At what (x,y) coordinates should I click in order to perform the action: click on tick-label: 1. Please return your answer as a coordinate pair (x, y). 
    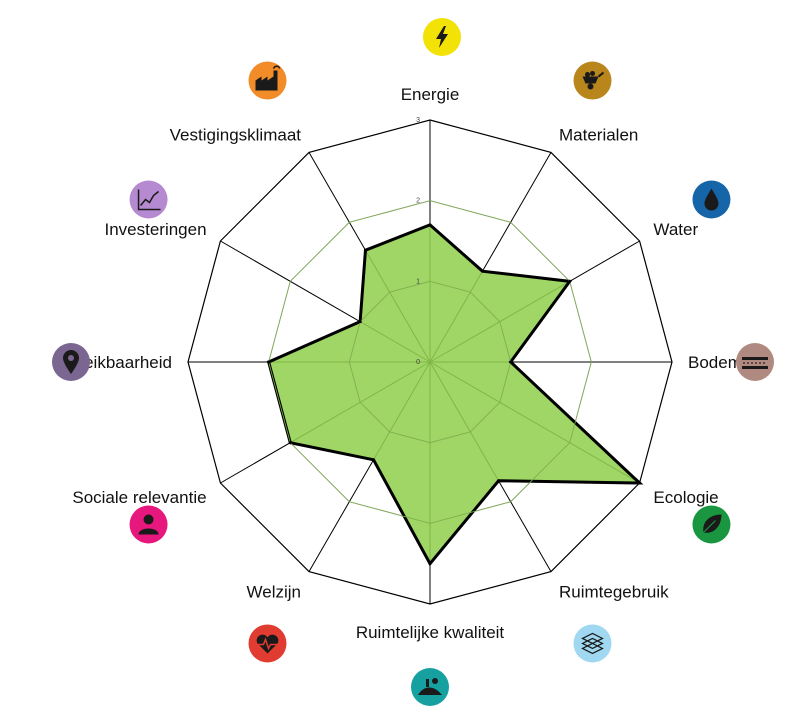
    Looking at the image, I should click on (418, 281).